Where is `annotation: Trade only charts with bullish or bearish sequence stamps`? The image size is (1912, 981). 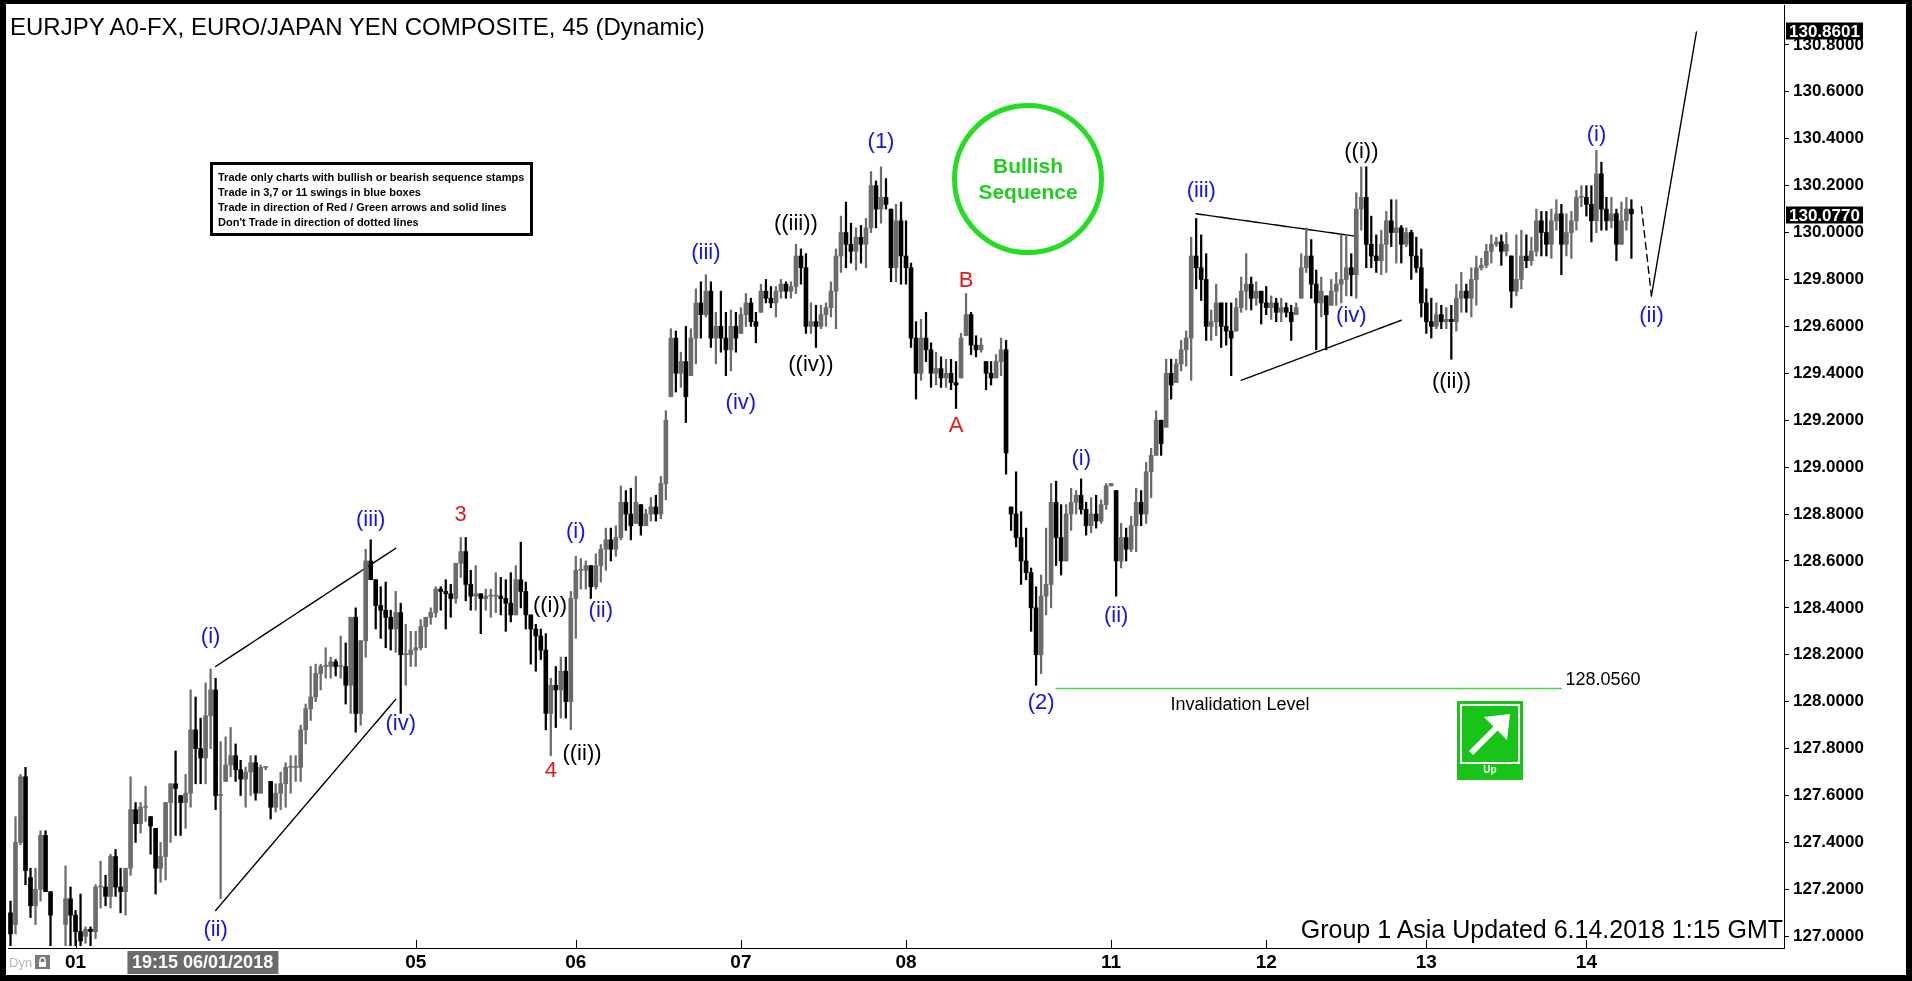
annotation: Trade only charts with bullish or bearish sequence stamps is located at coordinates (371, 177).